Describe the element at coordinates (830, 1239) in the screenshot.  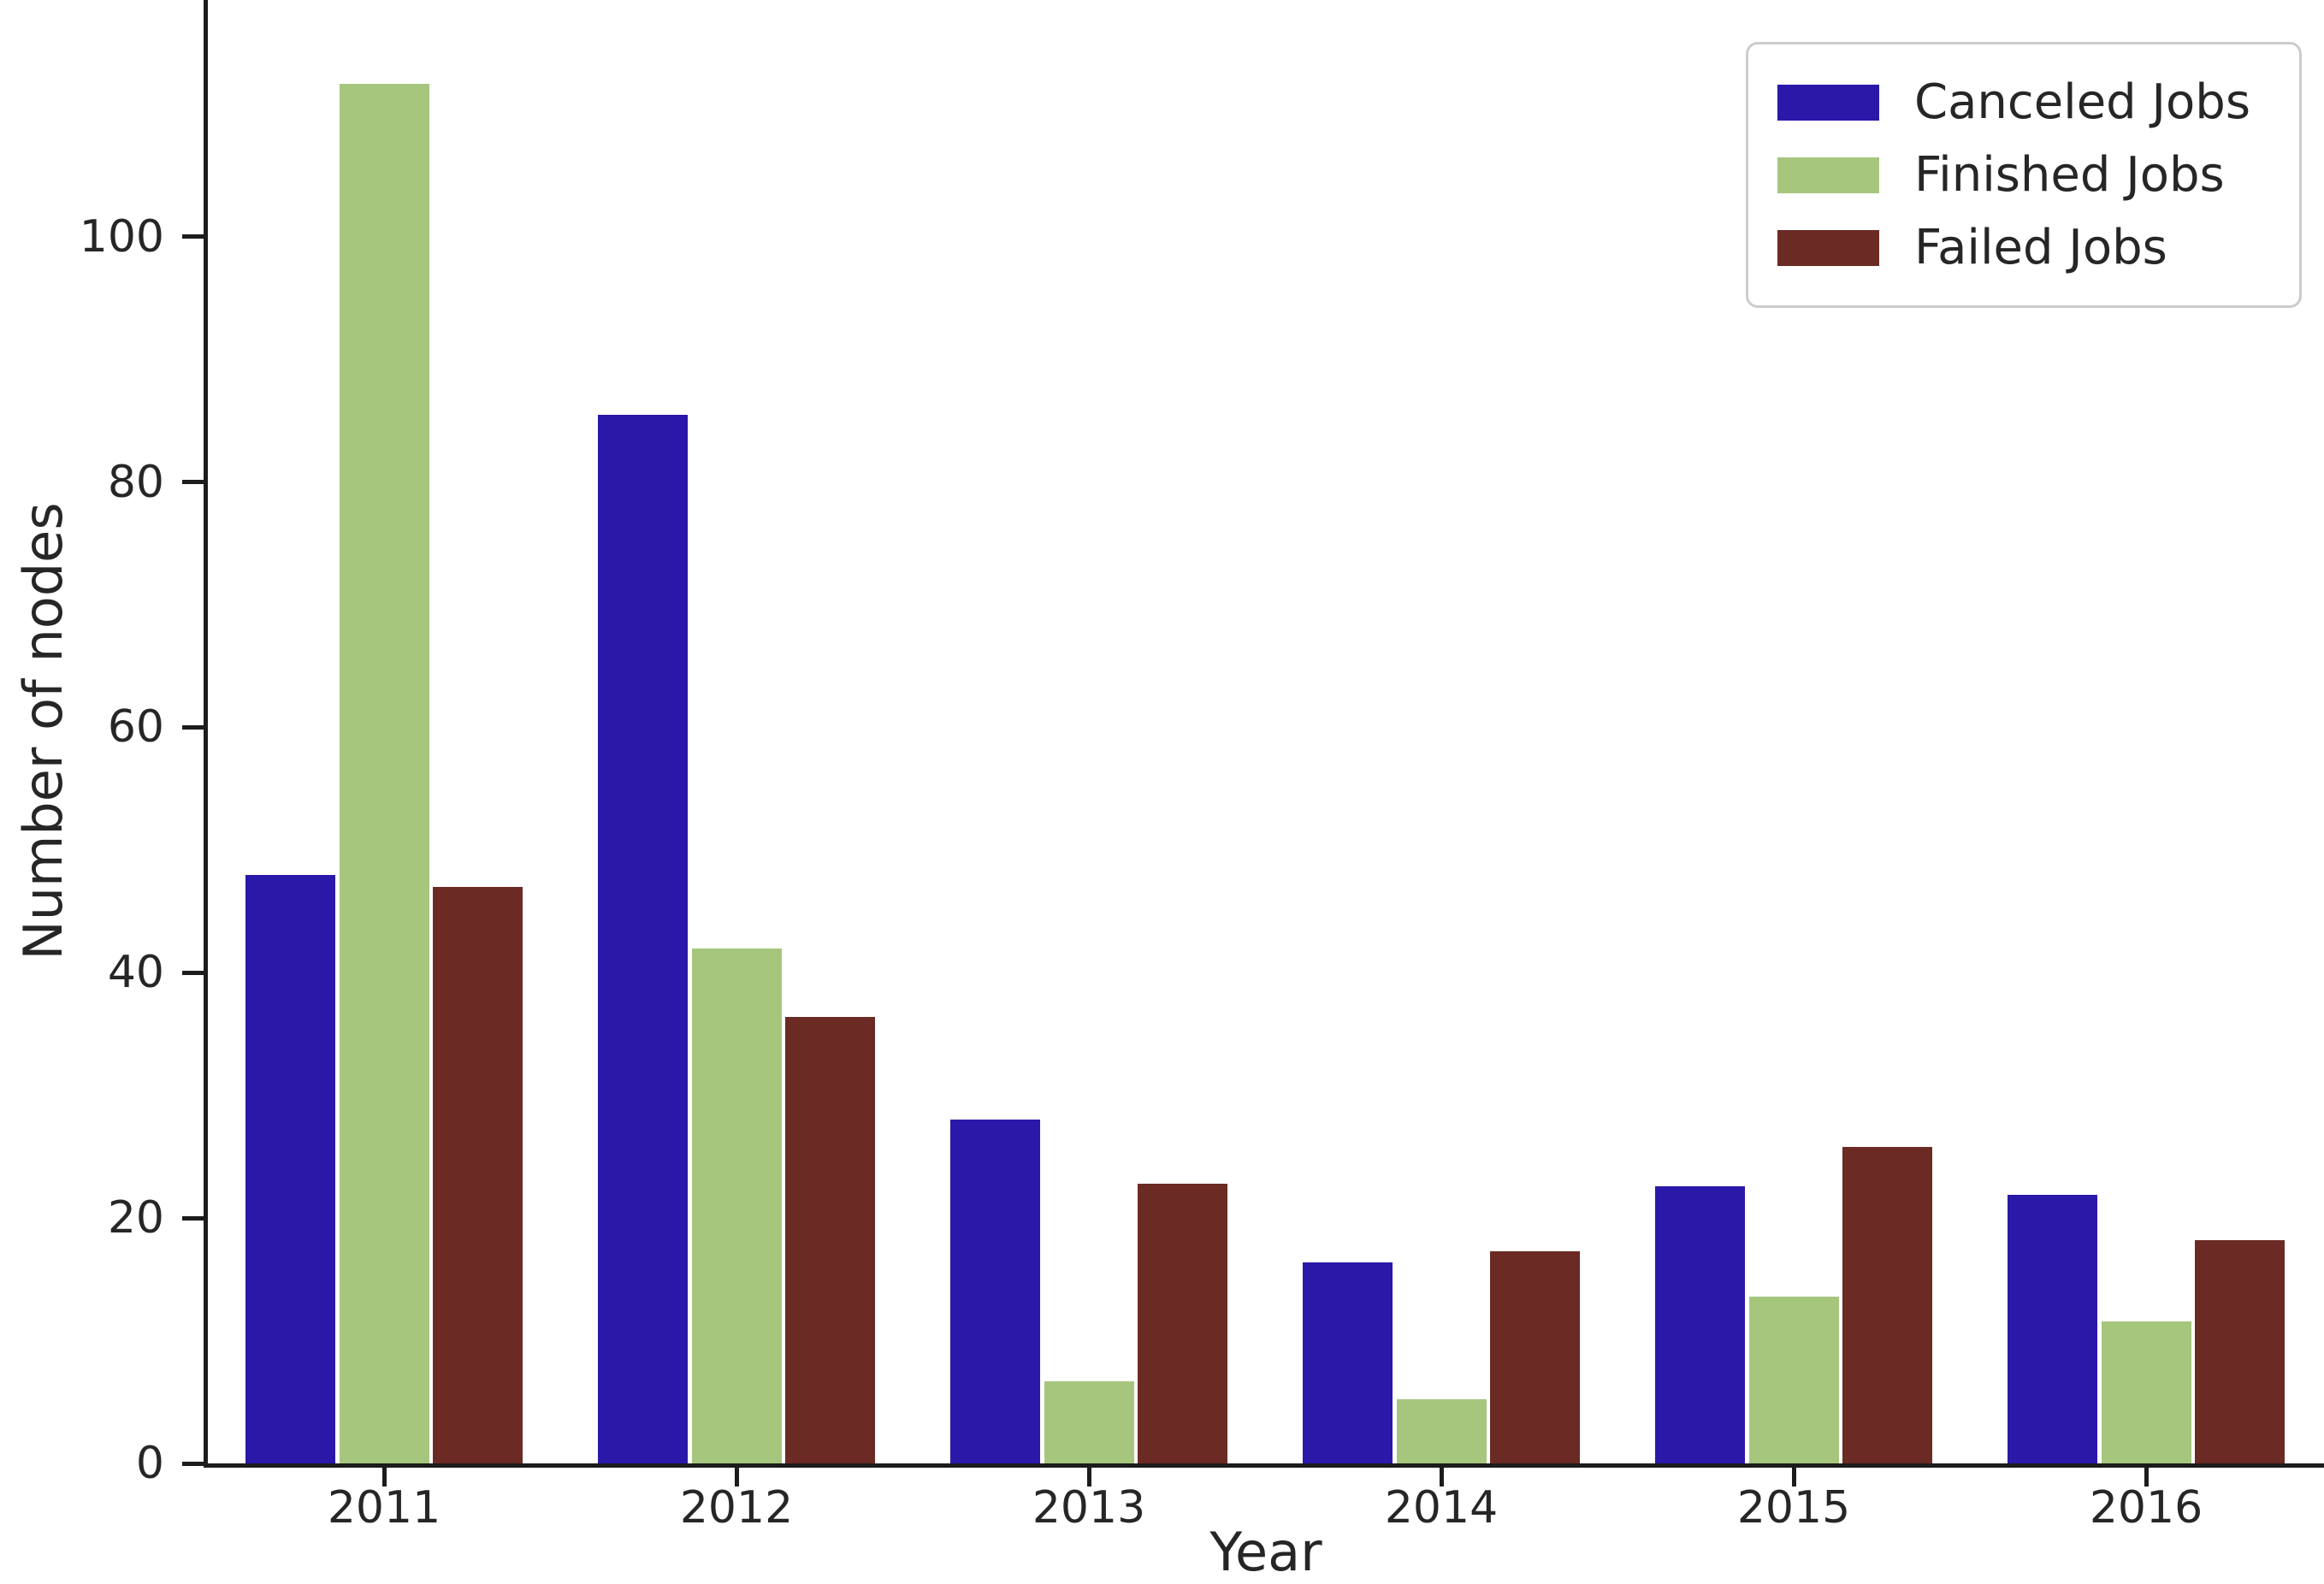
I see `bar-failed-jobs-2012` at that location.